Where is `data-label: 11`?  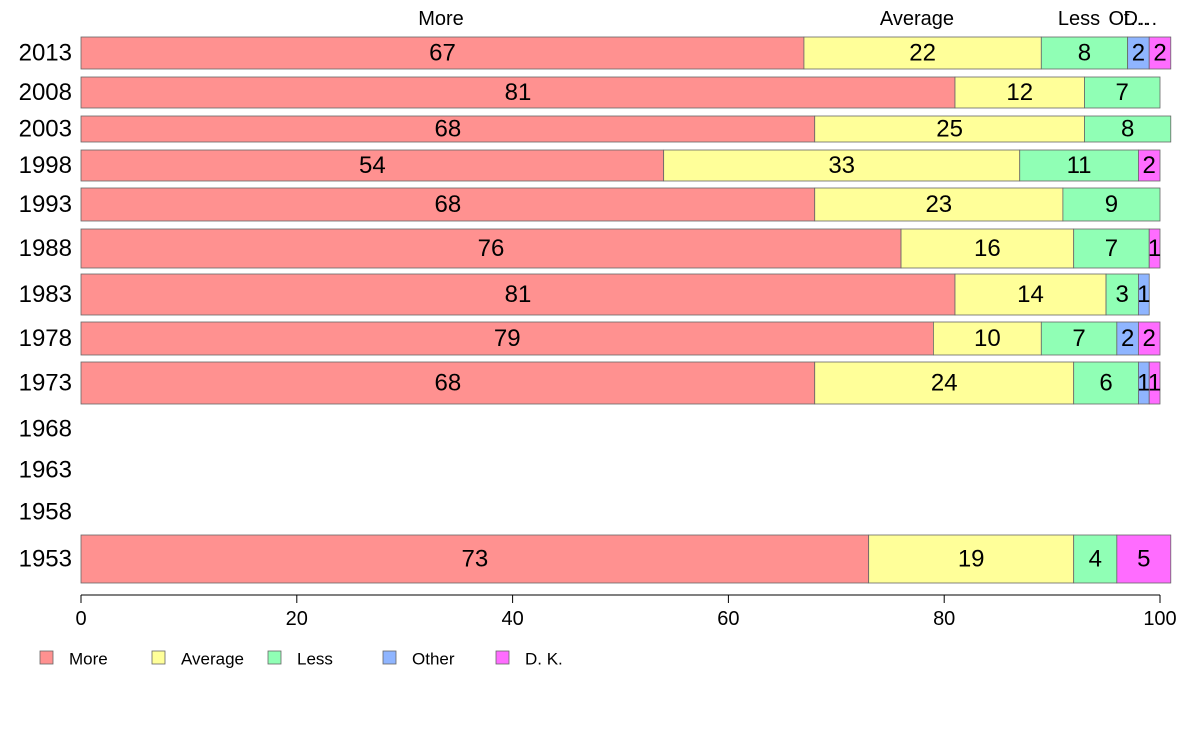
data-label: 11 is located at coordinates (1079, 165).